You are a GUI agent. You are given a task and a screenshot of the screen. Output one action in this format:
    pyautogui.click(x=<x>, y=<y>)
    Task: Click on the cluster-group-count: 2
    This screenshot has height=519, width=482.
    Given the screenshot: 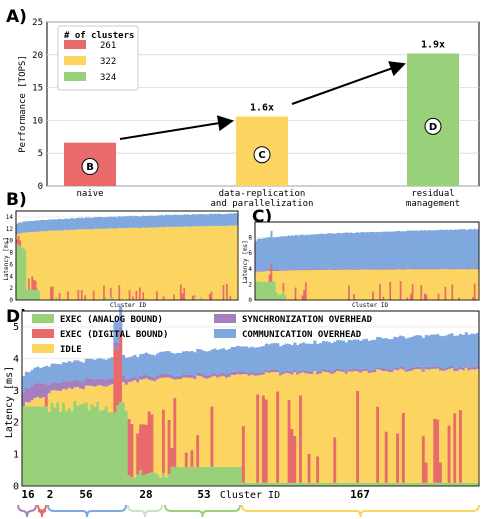 What is the action you would take?
    pyautogui.click(x=50, y=494)
    